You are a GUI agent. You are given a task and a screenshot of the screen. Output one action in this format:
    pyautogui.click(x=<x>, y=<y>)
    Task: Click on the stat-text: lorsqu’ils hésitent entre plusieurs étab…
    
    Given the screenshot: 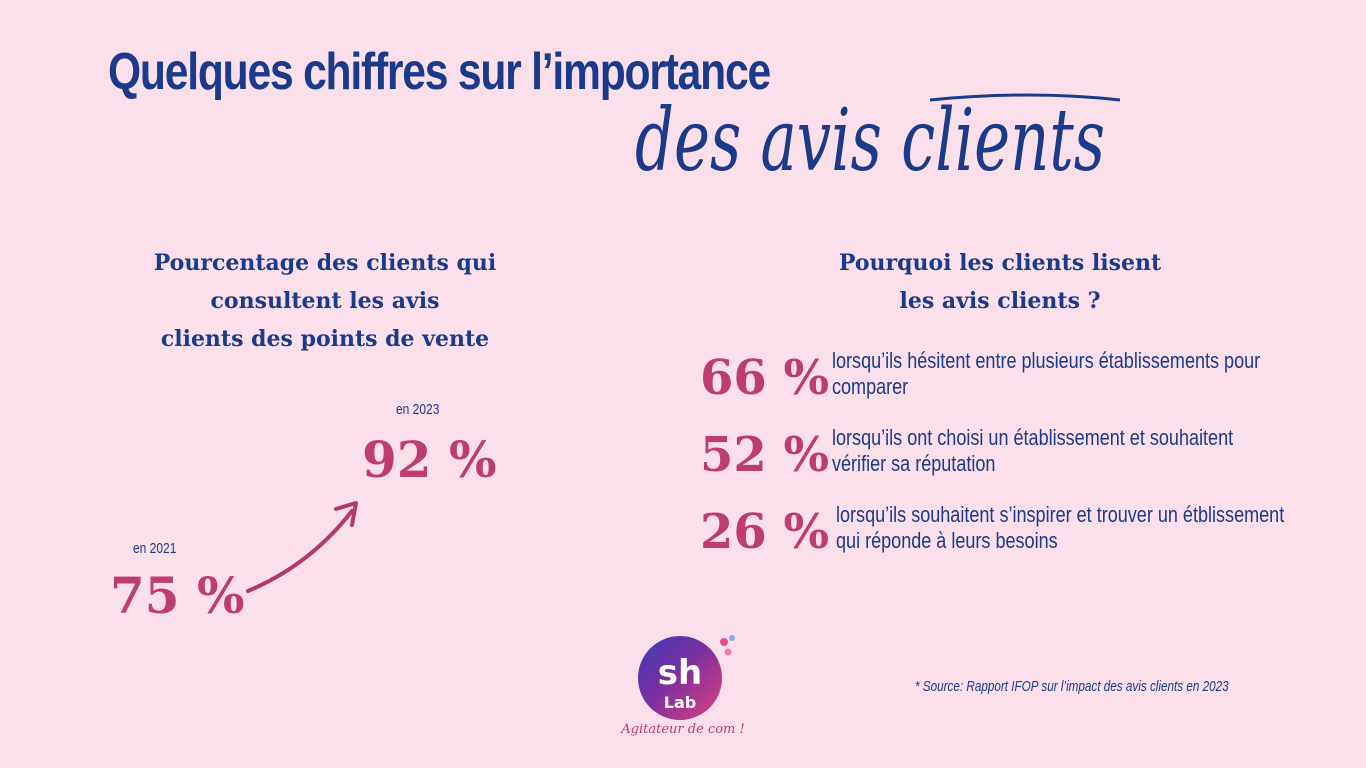 What is the action you would take?
    pyautogui.click(x=1046, y=373)
    